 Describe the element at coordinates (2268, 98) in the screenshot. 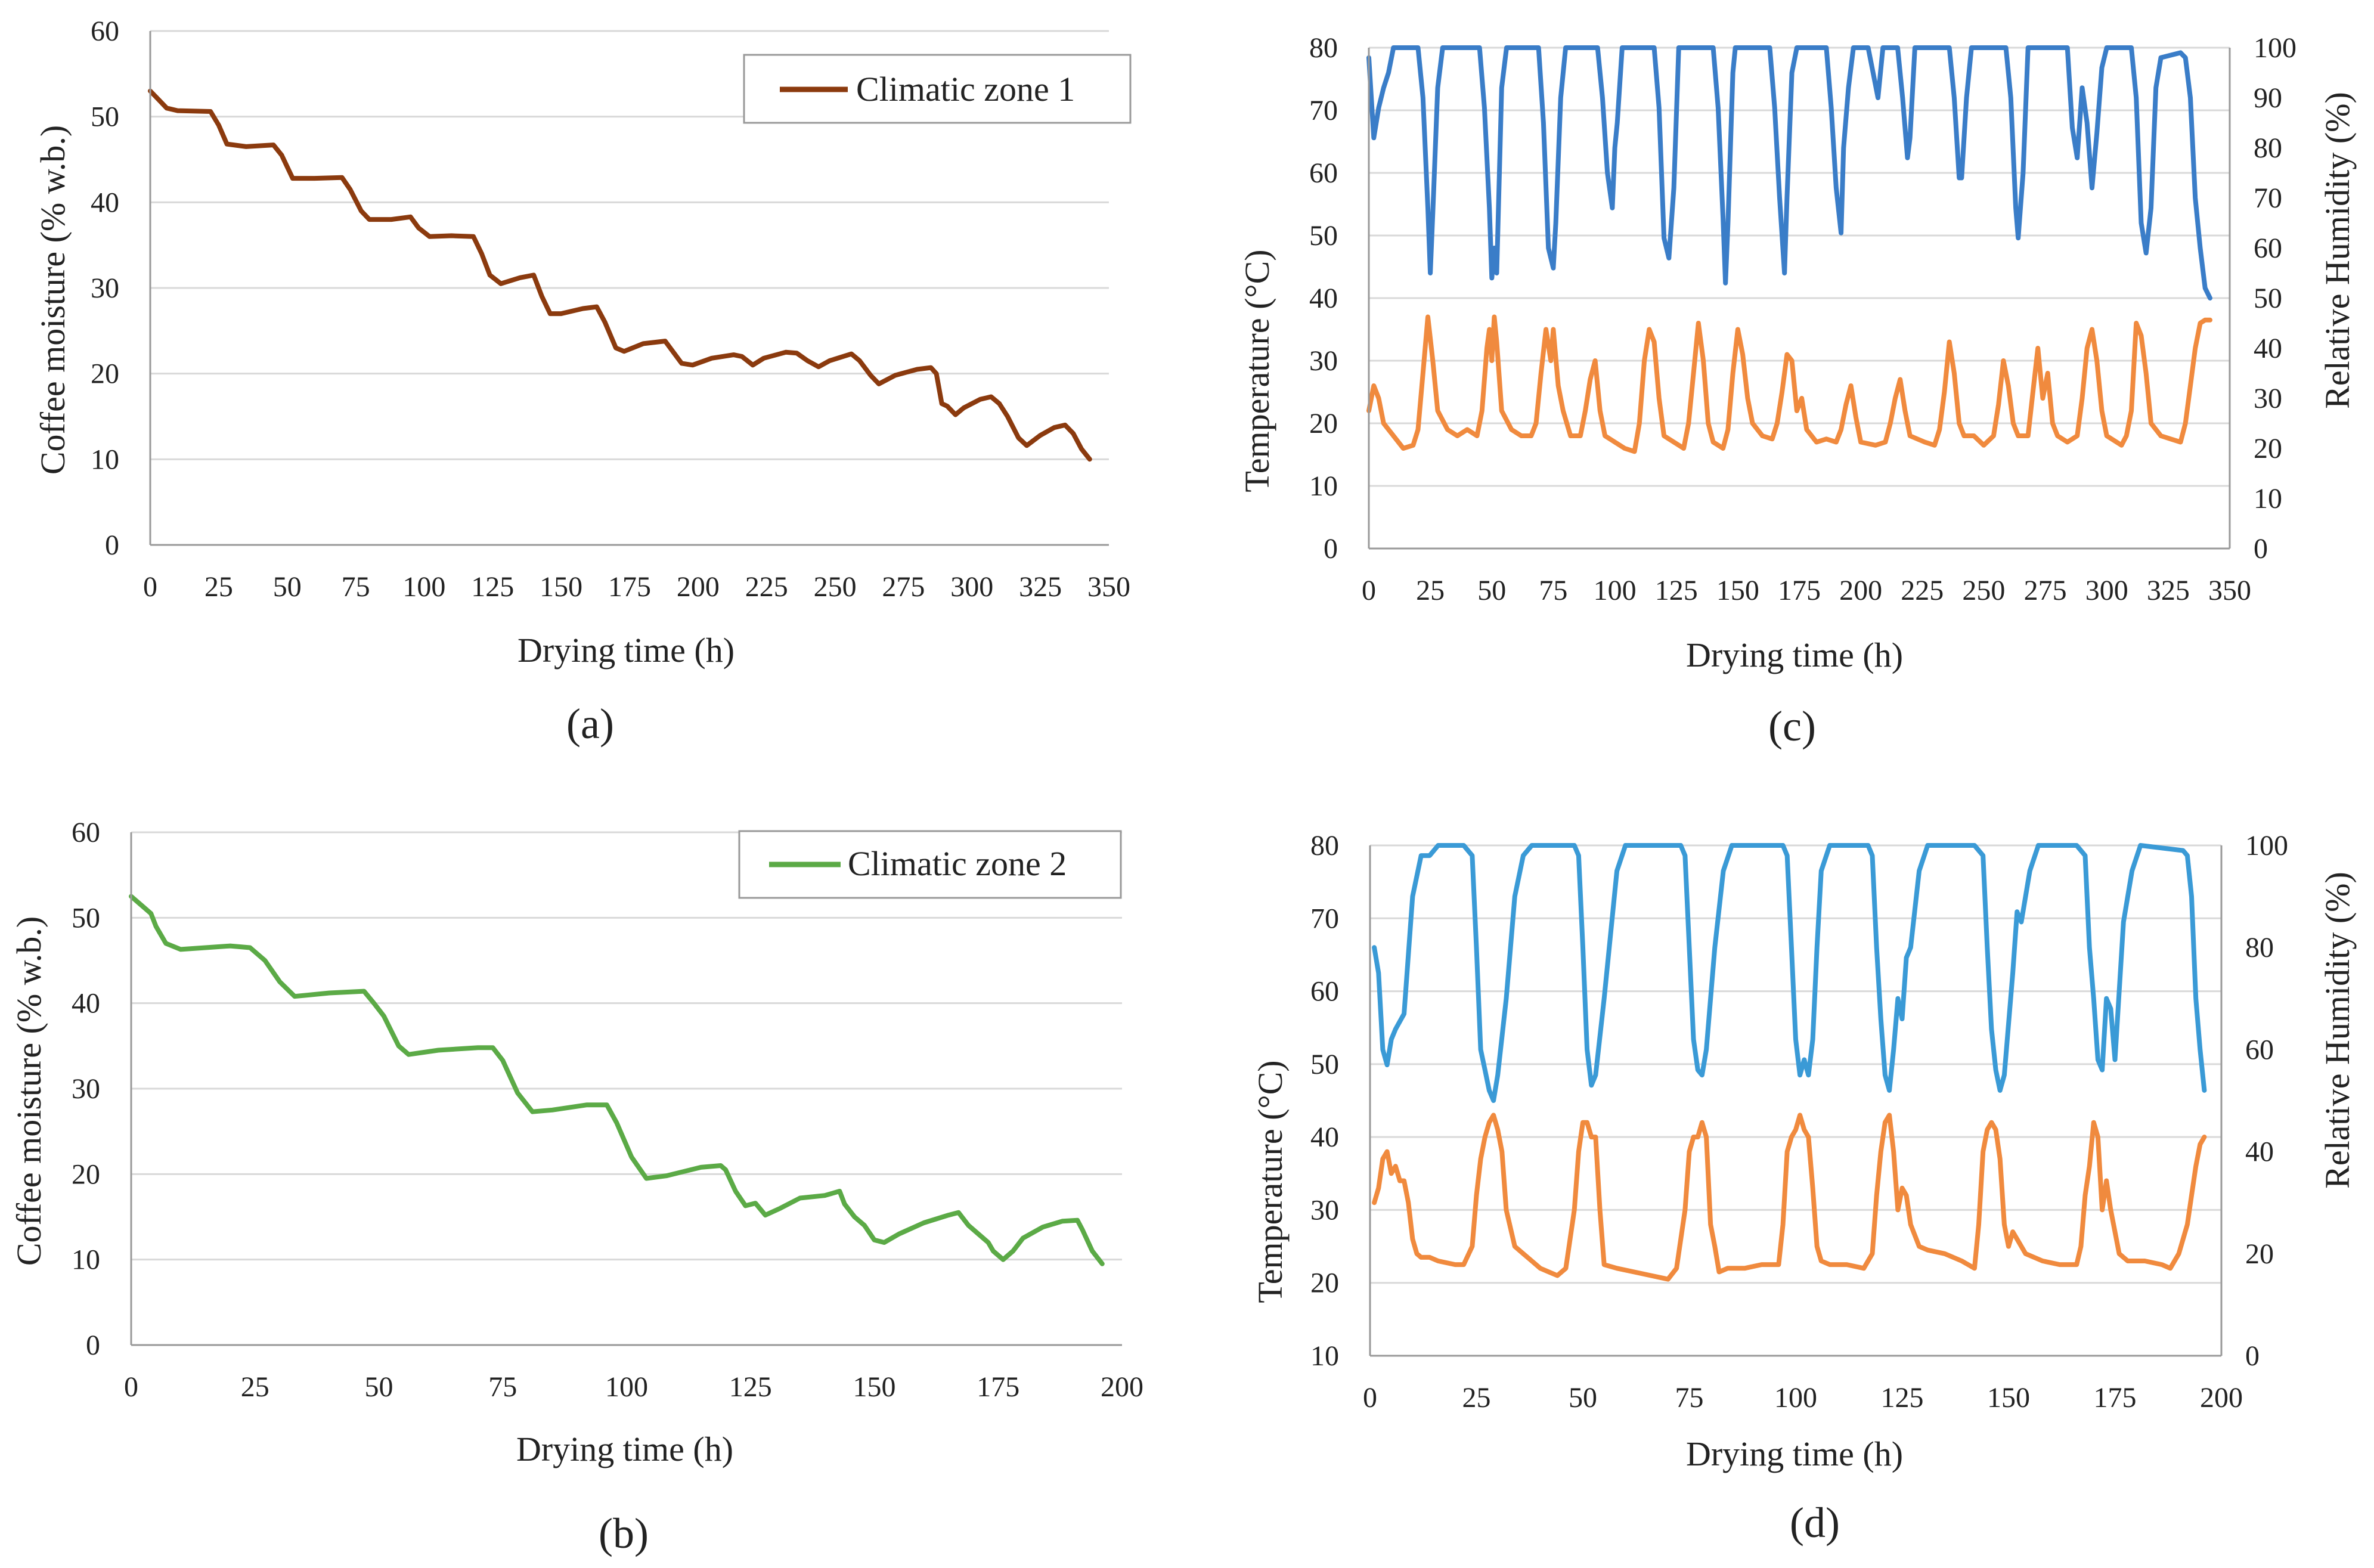

I see `y-right-tick-label: 90` at that location.